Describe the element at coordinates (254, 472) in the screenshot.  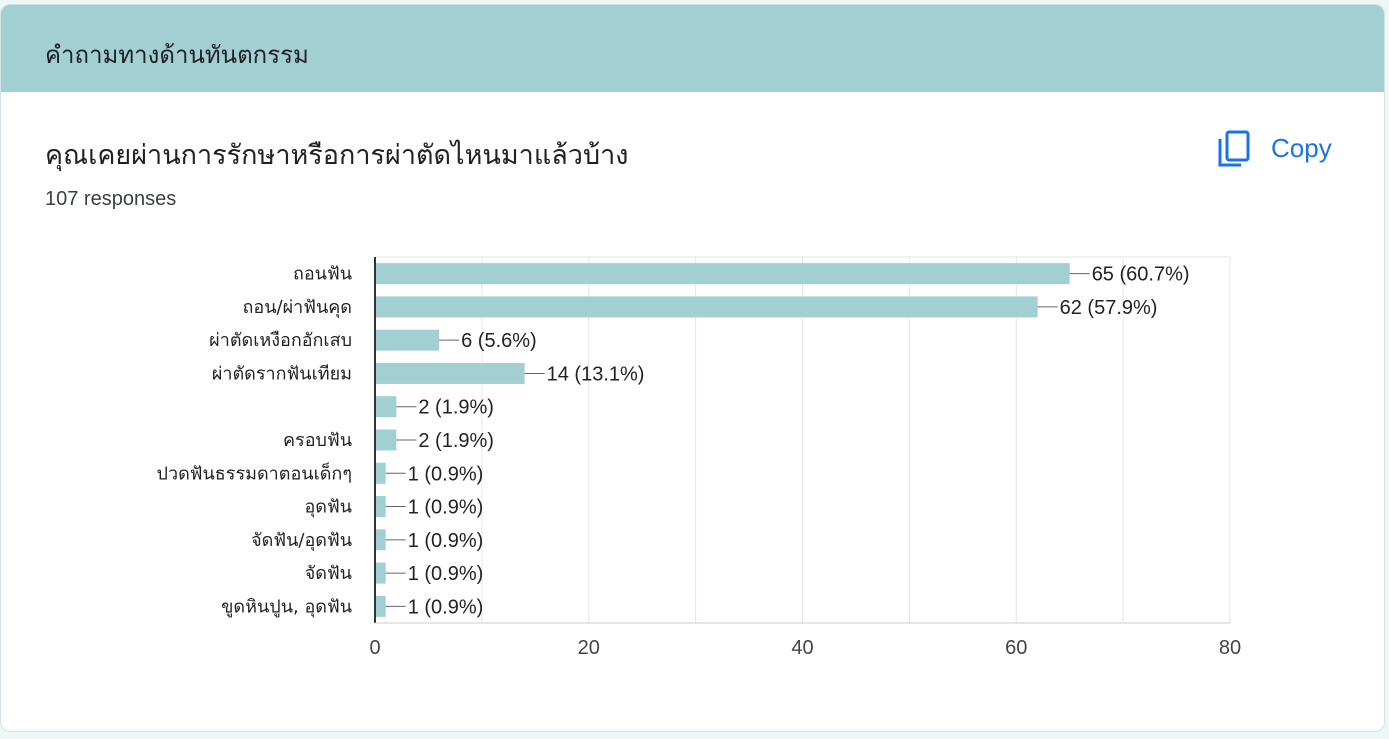
I see `category-label: ปวดฟันธรรมดาตอนเด็กๆ` at that location.